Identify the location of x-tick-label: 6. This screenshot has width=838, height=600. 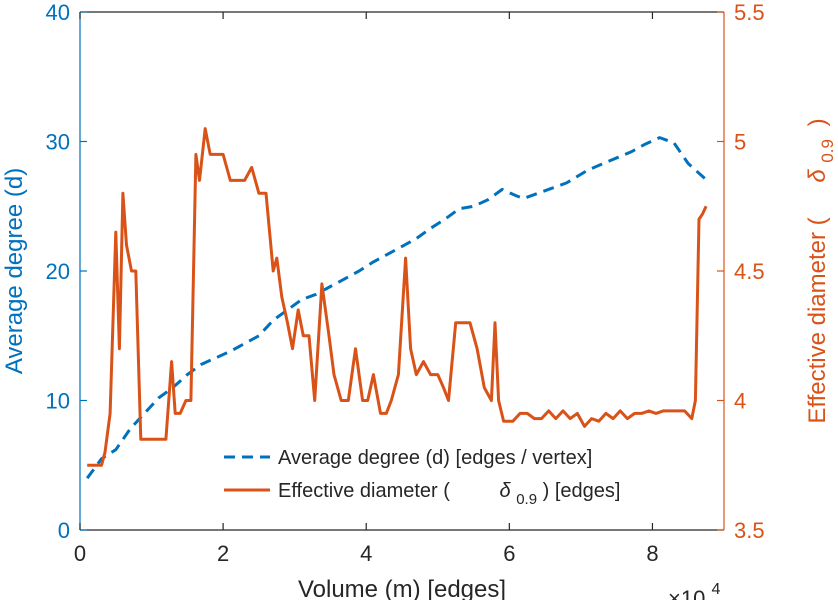
(509, 553).